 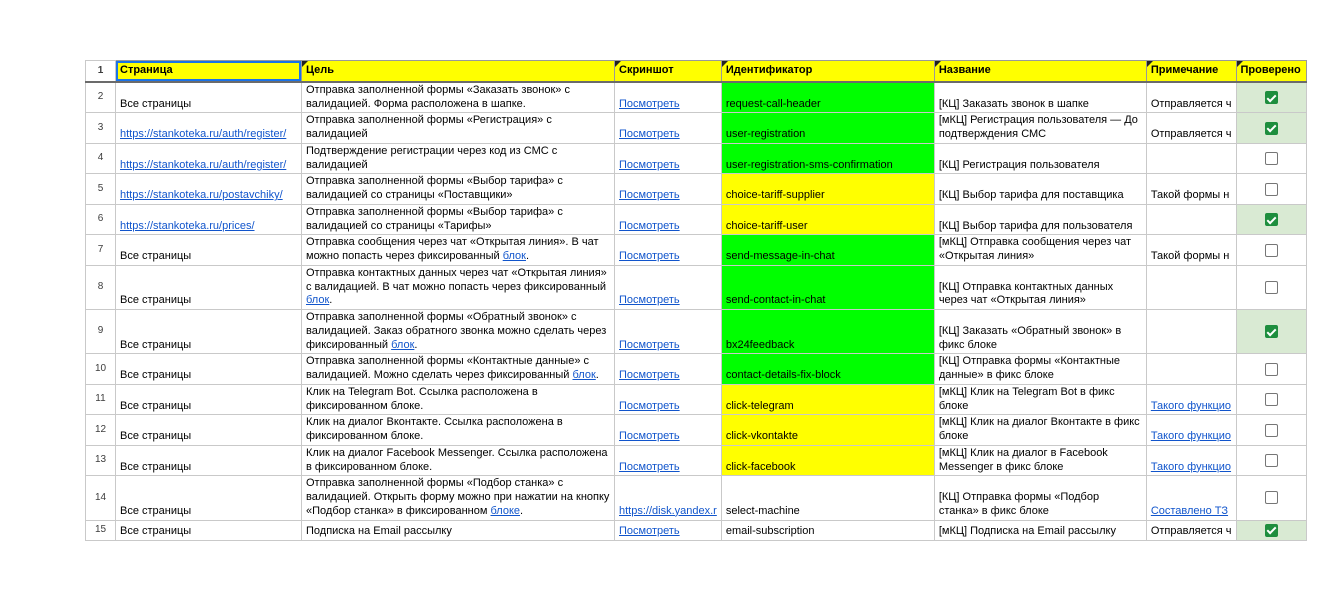 What do you see at coordinates (1040, 97) in the screenshot?
I see `cell-name: [КЦ] Заказать звонок в шапке` at bounding box center [1040, 97].